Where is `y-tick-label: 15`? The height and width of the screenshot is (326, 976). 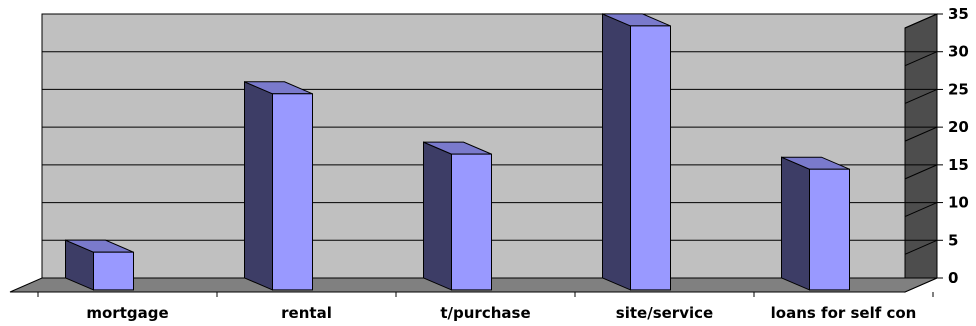
y-tick-label: 15 is located at coordinates (958, 165).